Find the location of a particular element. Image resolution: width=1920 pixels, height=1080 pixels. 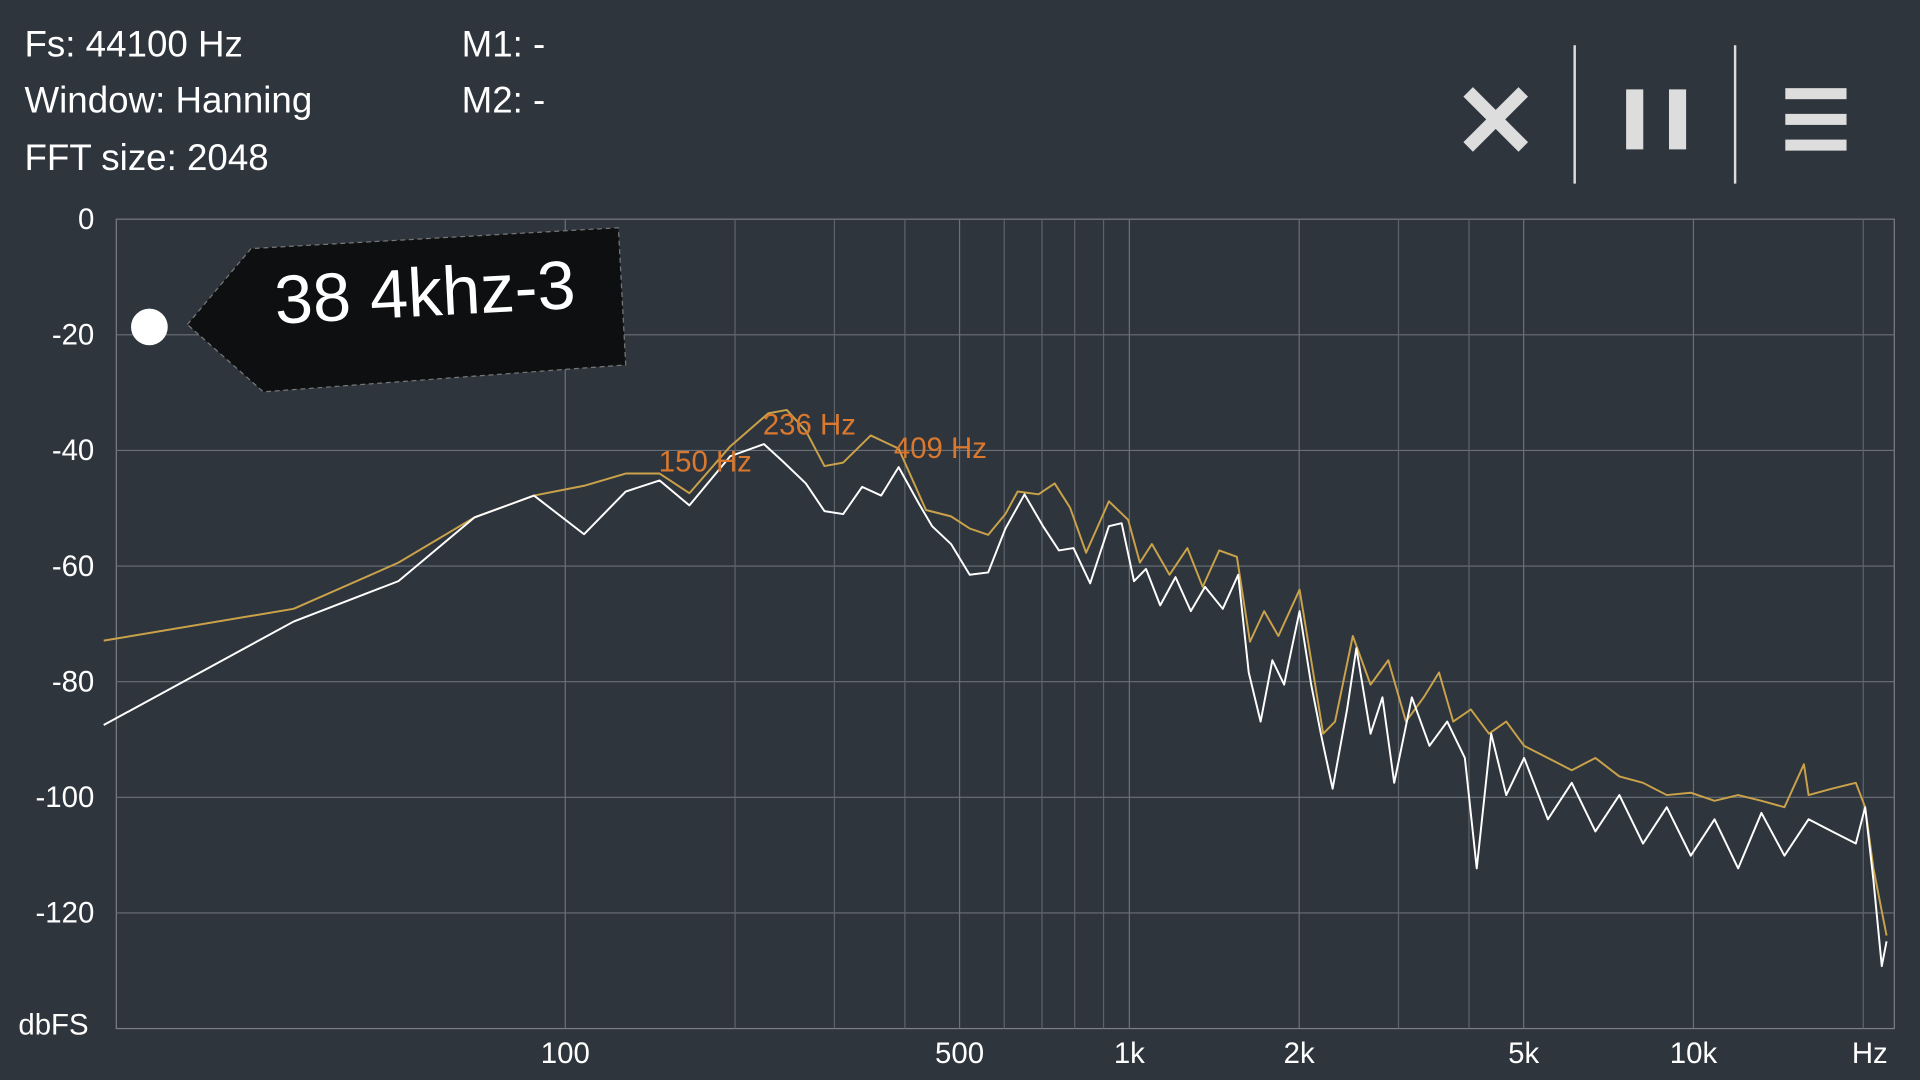

tag-label: 38 4khz-3 is located at coordinates (425, 292).